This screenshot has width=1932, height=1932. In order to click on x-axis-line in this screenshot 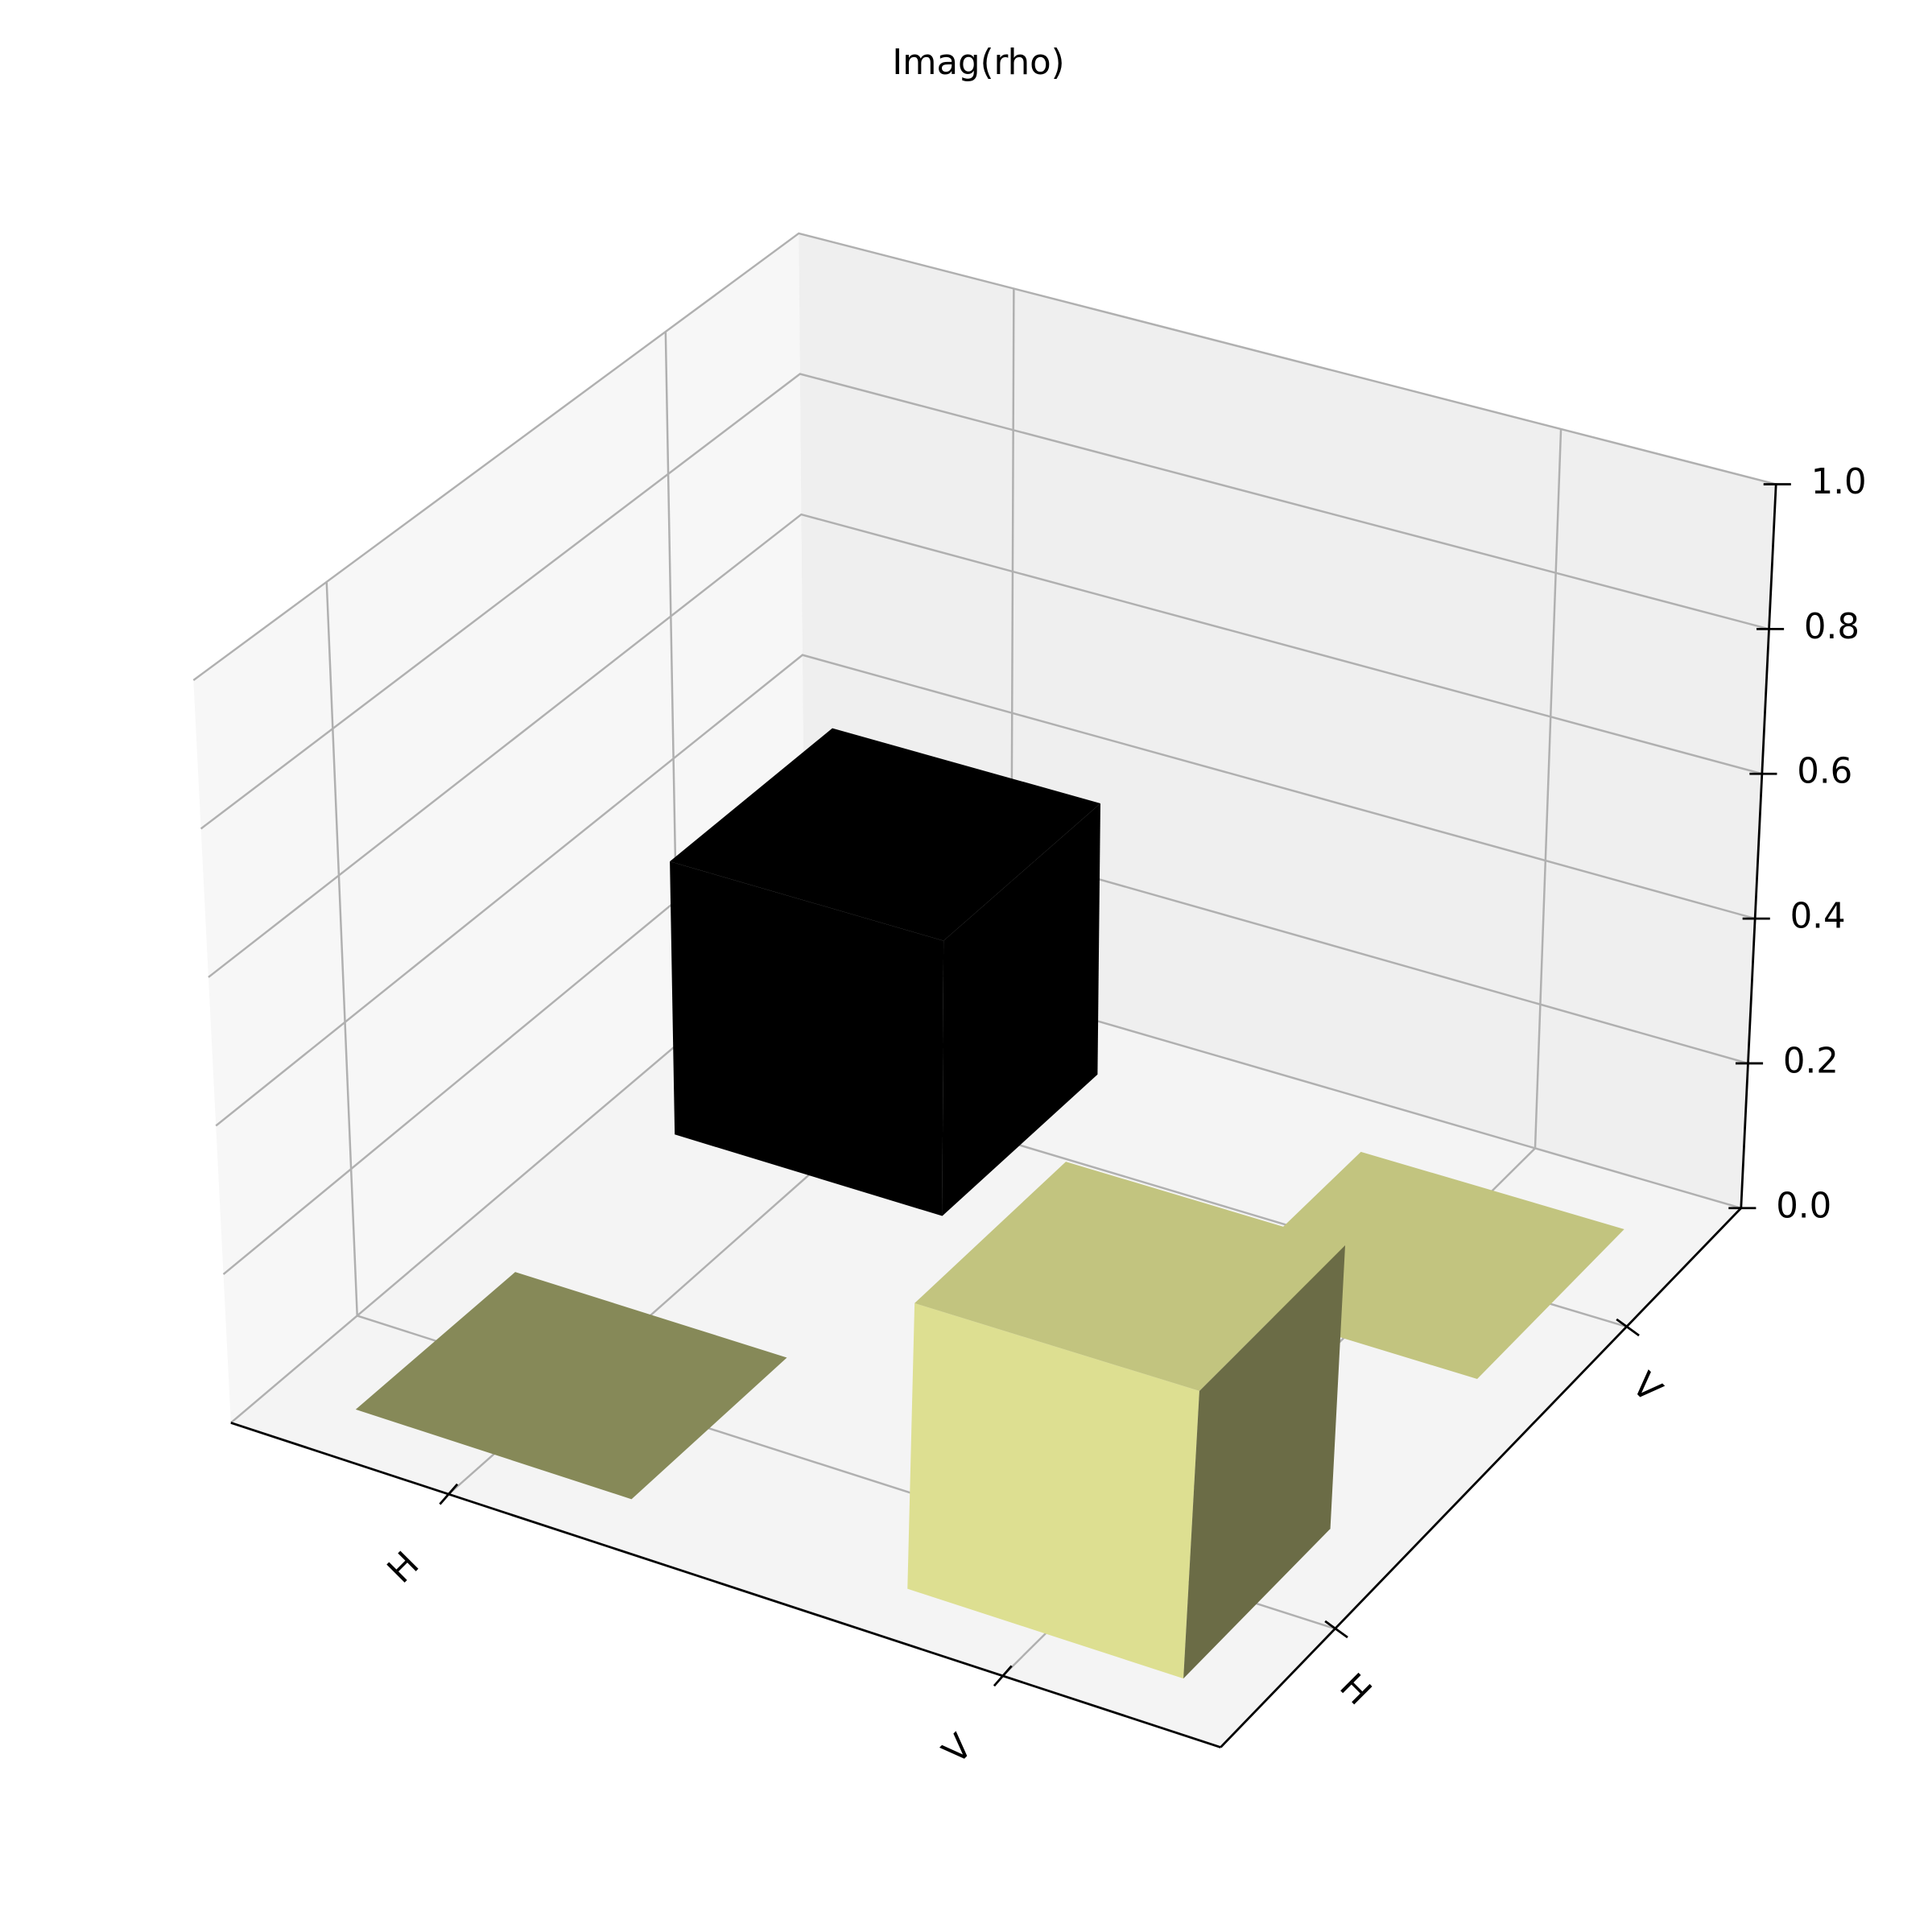, I will do `click(725, 1585)`.